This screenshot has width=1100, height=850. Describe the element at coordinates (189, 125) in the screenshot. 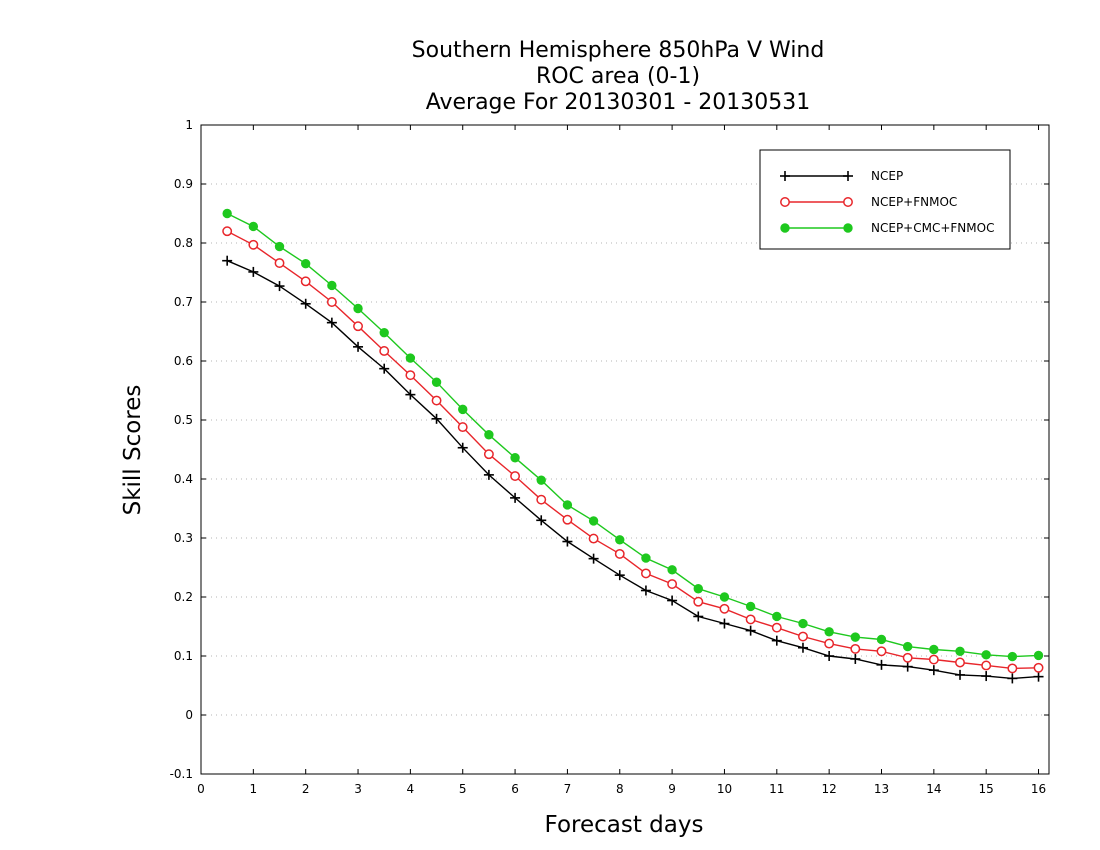

I see `y-tick-label: 1` at that location.